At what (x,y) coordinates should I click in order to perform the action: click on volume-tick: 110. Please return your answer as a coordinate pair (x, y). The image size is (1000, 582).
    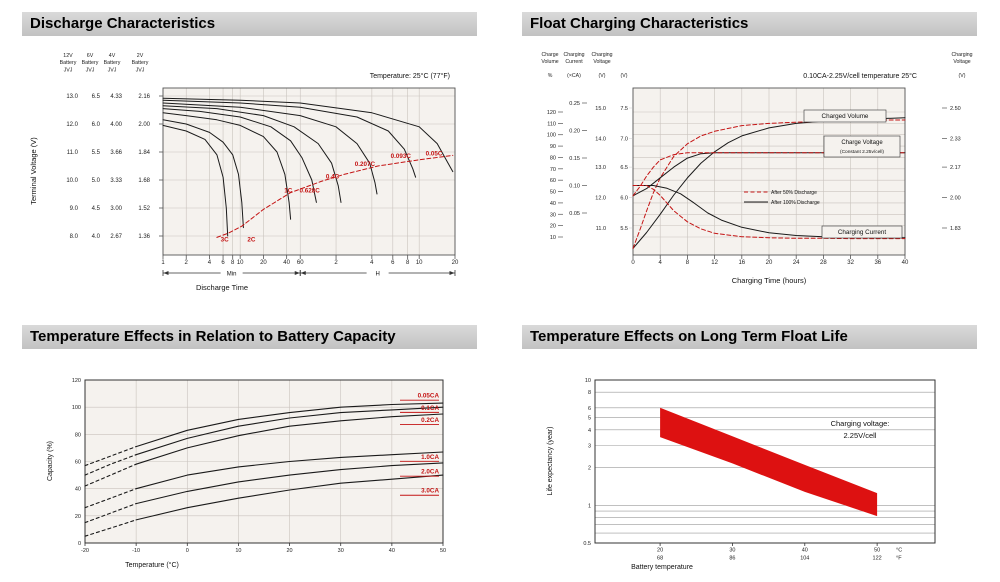
    Looking at the image, I should click on (551, 124).